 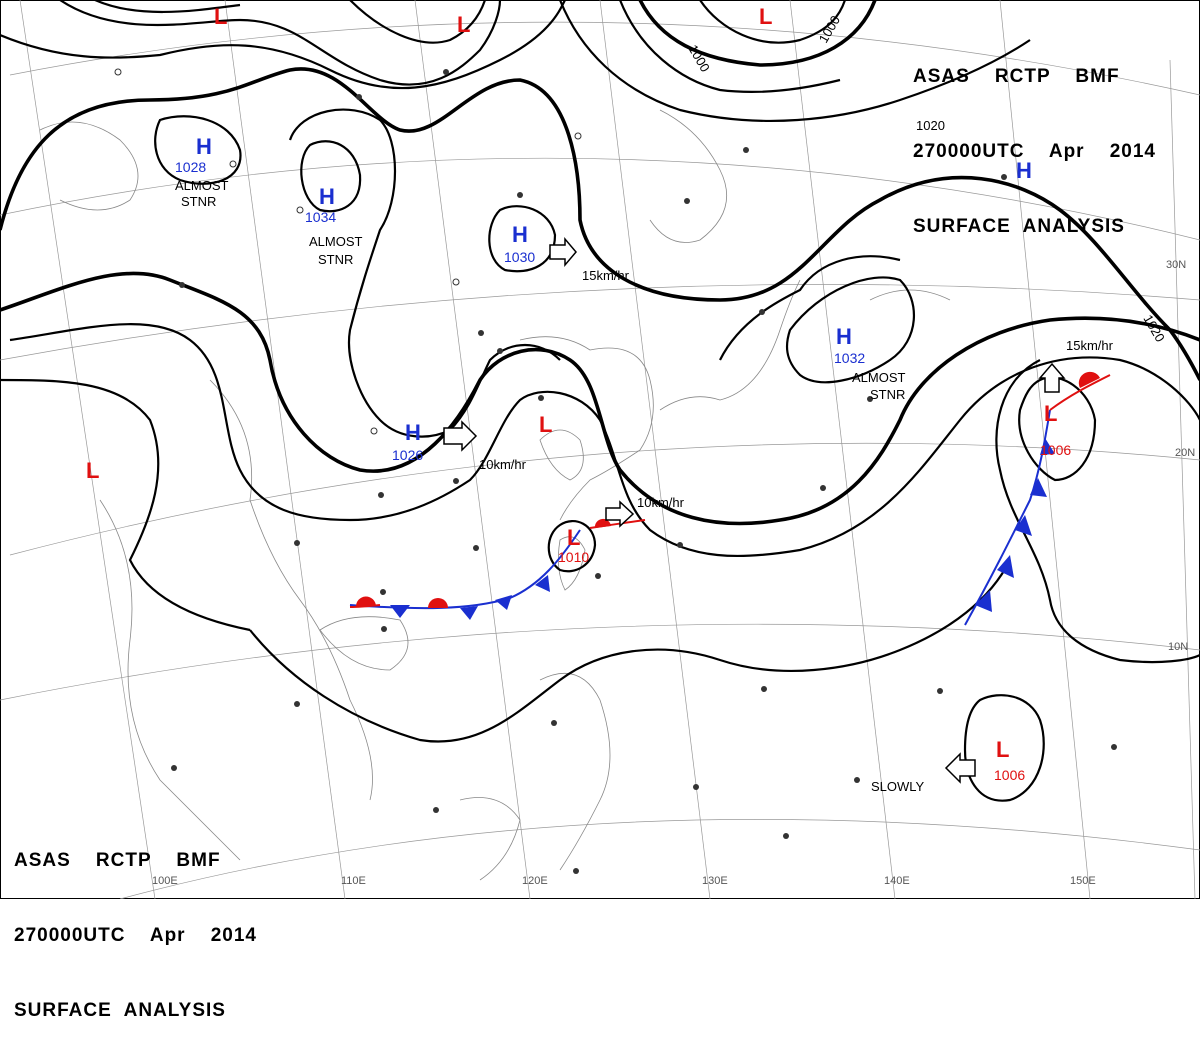 I want to click on speed-10kmhr-2: 10km/hr, so click(x=661, y=502).